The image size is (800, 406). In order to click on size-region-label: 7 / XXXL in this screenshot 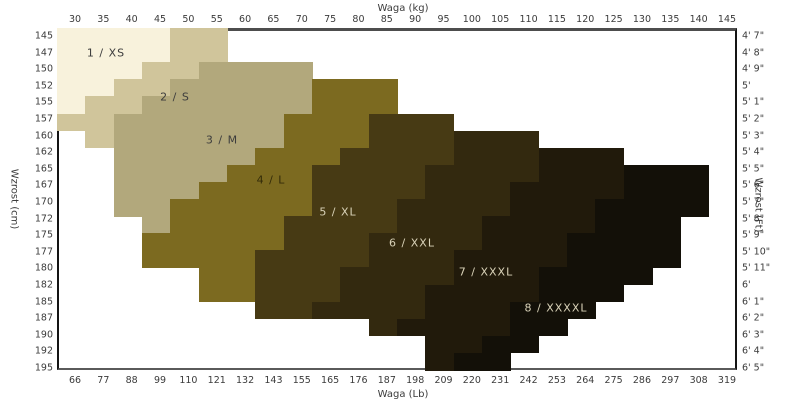, I will do `click(486, 272)`.